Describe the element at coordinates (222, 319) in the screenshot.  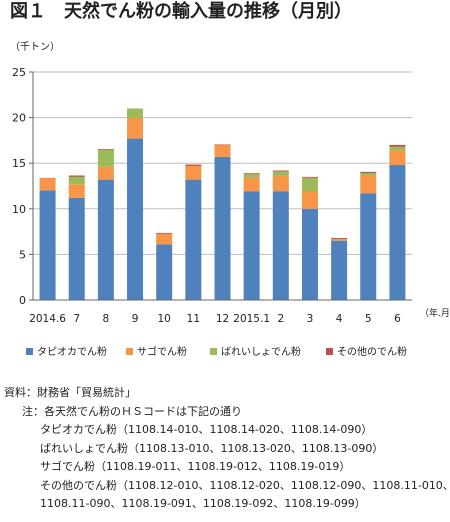
I see `x-tick-label: 12` at that location.